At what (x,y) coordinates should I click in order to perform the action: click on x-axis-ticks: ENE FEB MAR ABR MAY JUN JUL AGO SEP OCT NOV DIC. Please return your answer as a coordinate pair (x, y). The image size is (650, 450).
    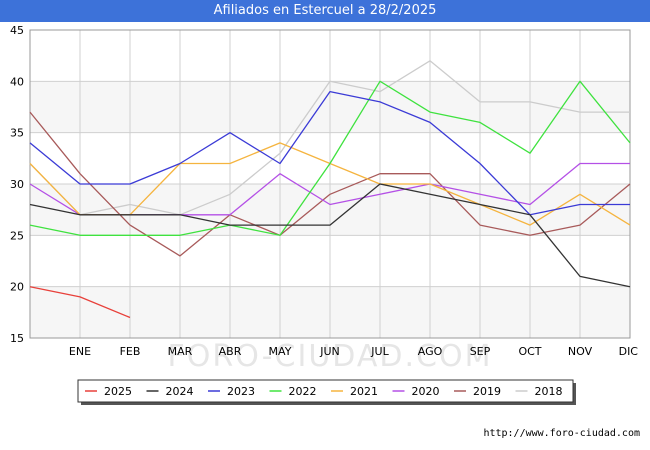
    Looking at the image, I should click on (353, 351).